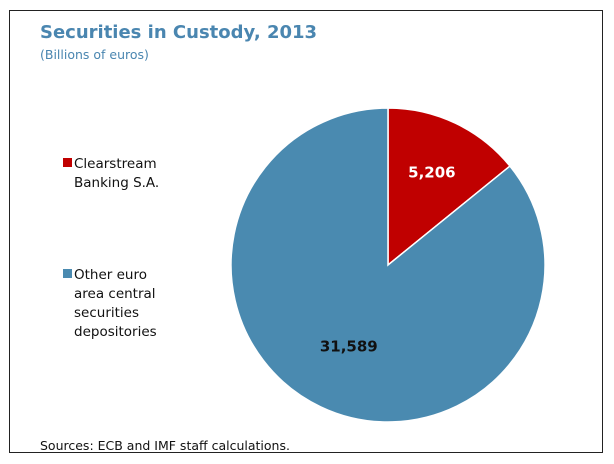 The image size is (614, 464). I want to click on chart-subtitle: (Billions of euros), so click(94, 54).